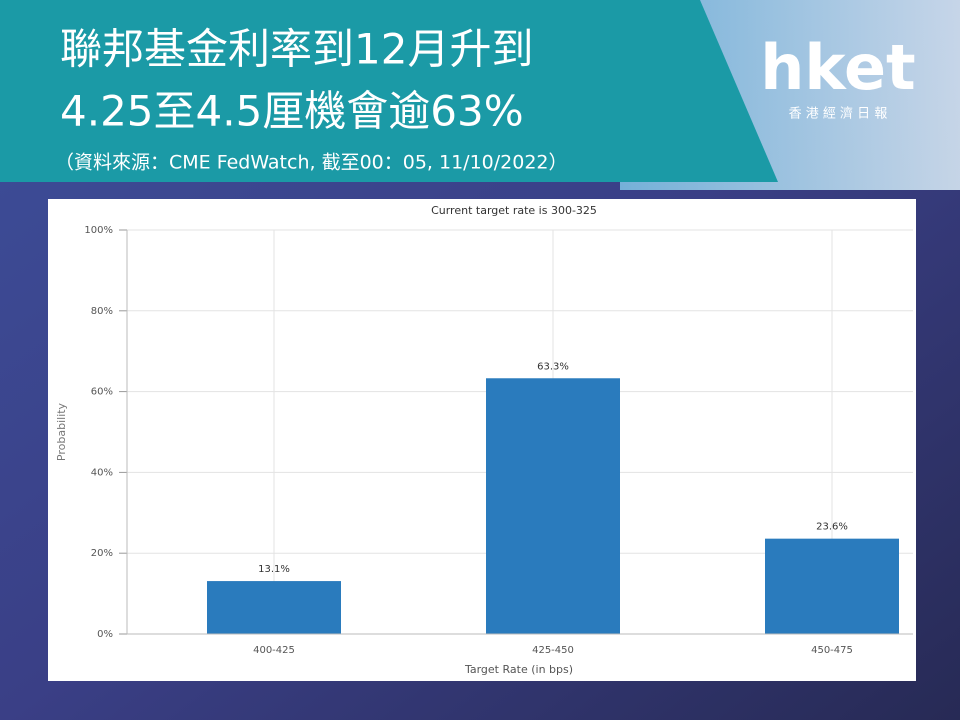 This screenshot has height=724, width=960. What do you see at coordinates (518, 669) in the screenshot?
I see `x-axis-label: Target Rate (in bps)` at bounding box center [518, 669].